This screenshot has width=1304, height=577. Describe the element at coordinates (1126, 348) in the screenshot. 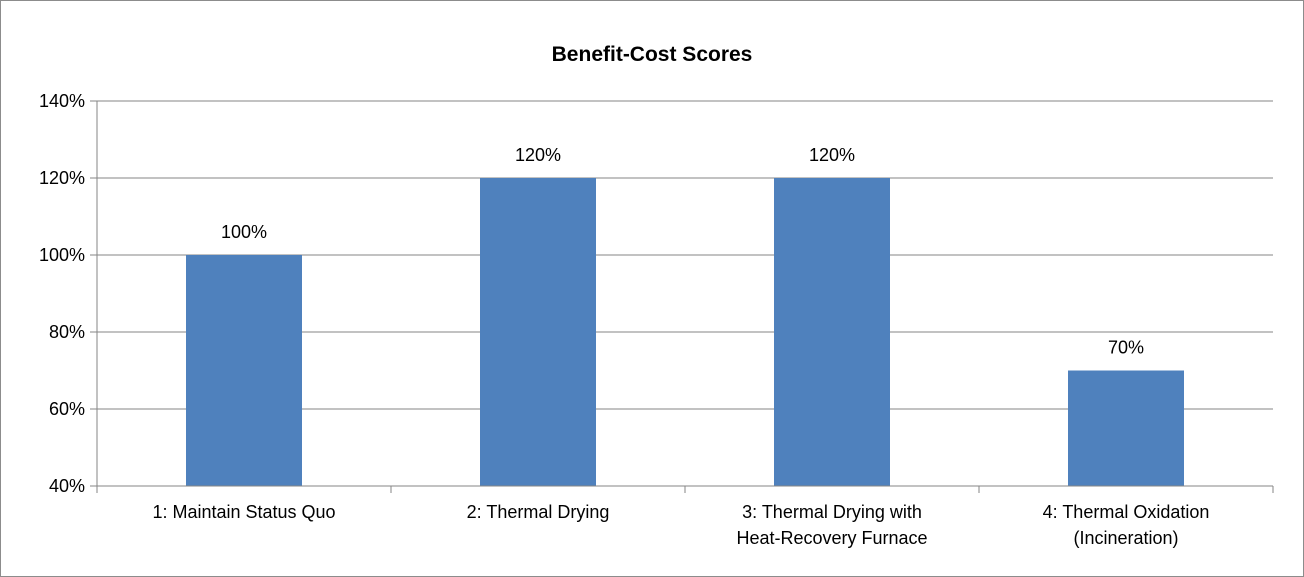

I see `data-label: 70%` at that location.